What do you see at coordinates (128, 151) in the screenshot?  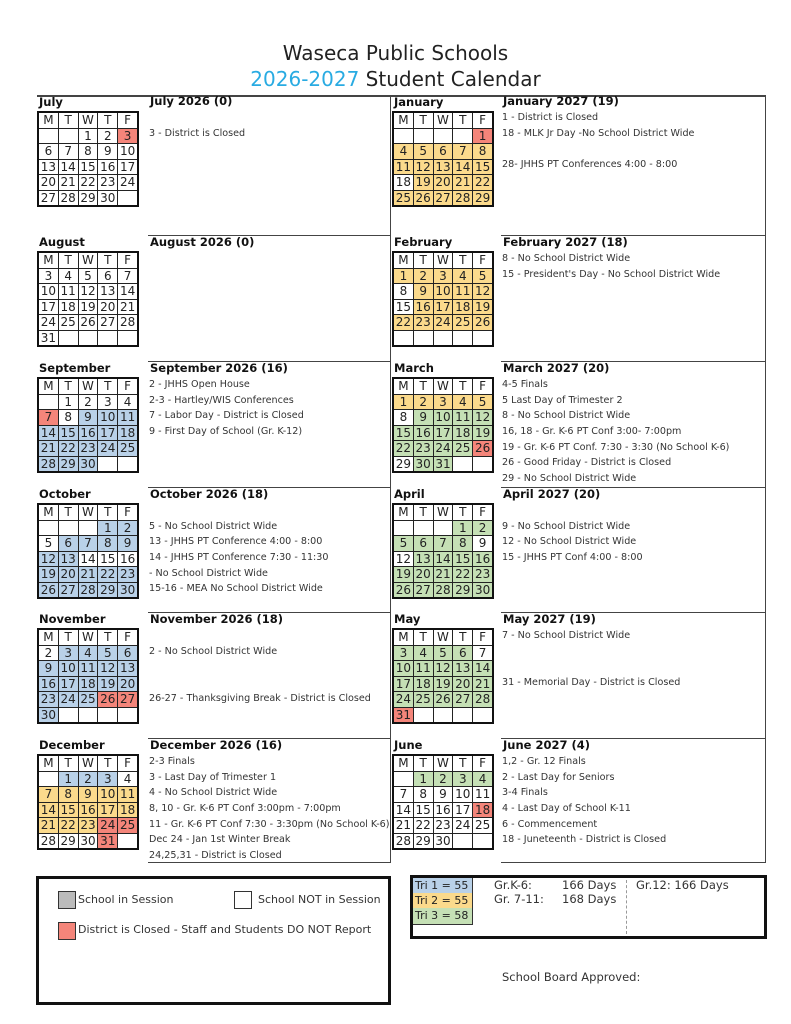 I see `day-cell: 10` at bounding box center [128, 151].